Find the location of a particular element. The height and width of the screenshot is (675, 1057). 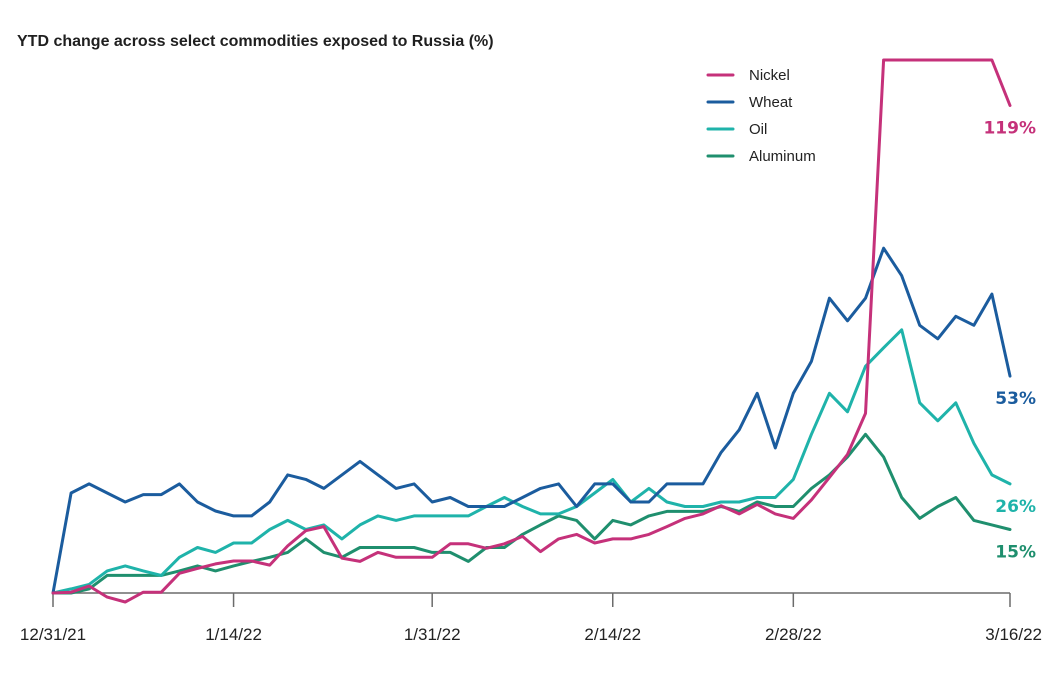

x-tick-label: 12/31/21 is located at coordinates (53, 634).